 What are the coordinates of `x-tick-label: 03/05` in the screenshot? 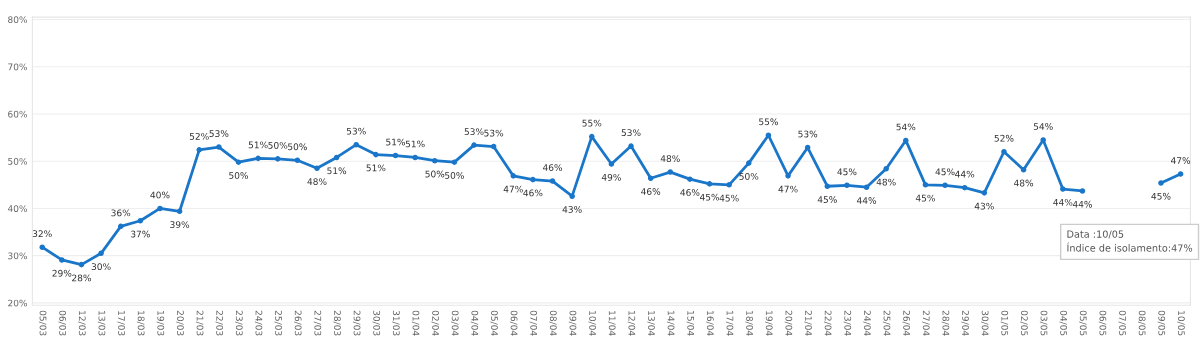 It's located at (1043, 323).